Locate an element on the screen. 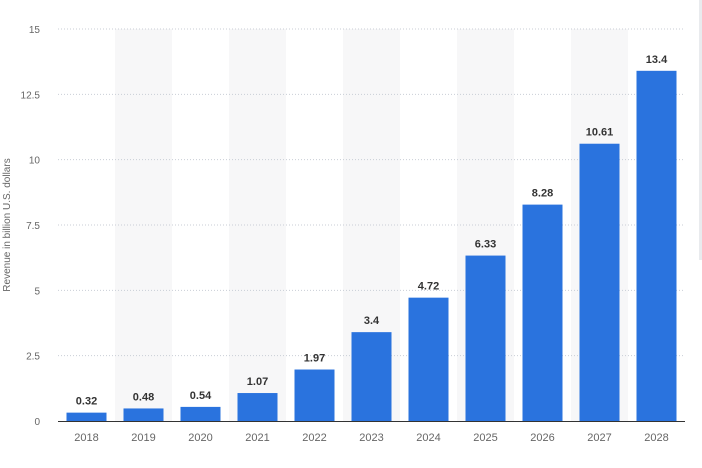 The height and width of the screenshot is (468, 702). value-label-2027: 10.61 is located at coordinates (600, 133).